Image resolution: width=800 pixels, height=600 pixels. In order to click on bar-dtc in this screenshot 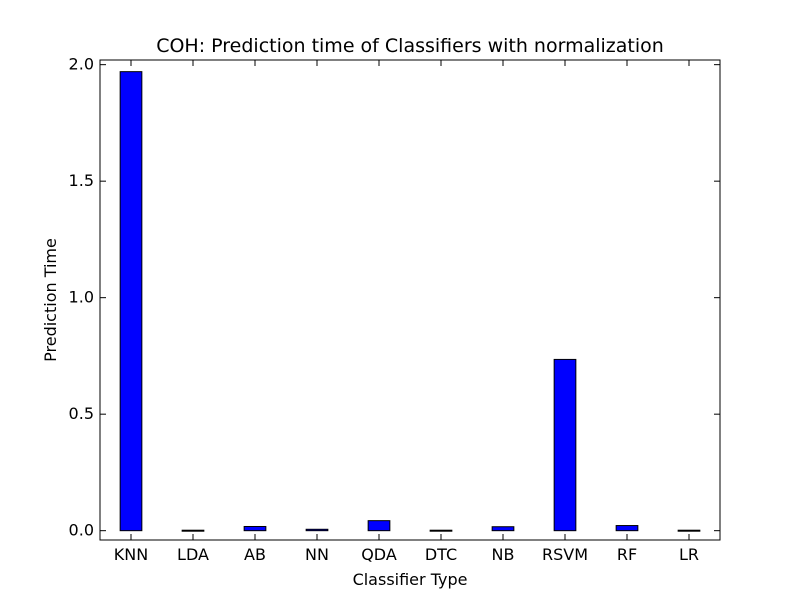, I will do `click(441, 530)`.